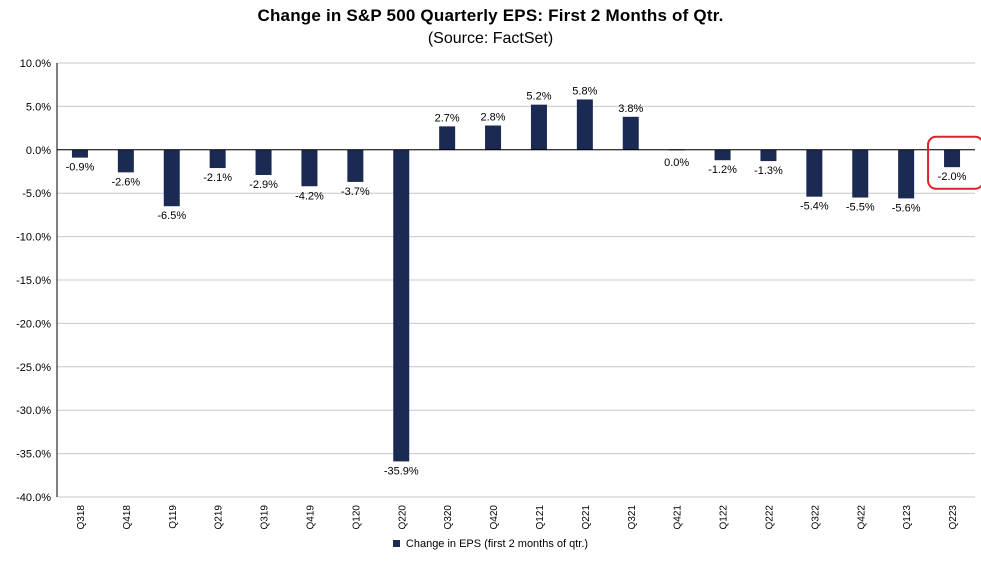 This screenshot has height=561, width=981. What do you see at coordinates (860, 208) in the screenshot?
I see `data-label-q422: -5.5%` at bounding box center [860, 208].